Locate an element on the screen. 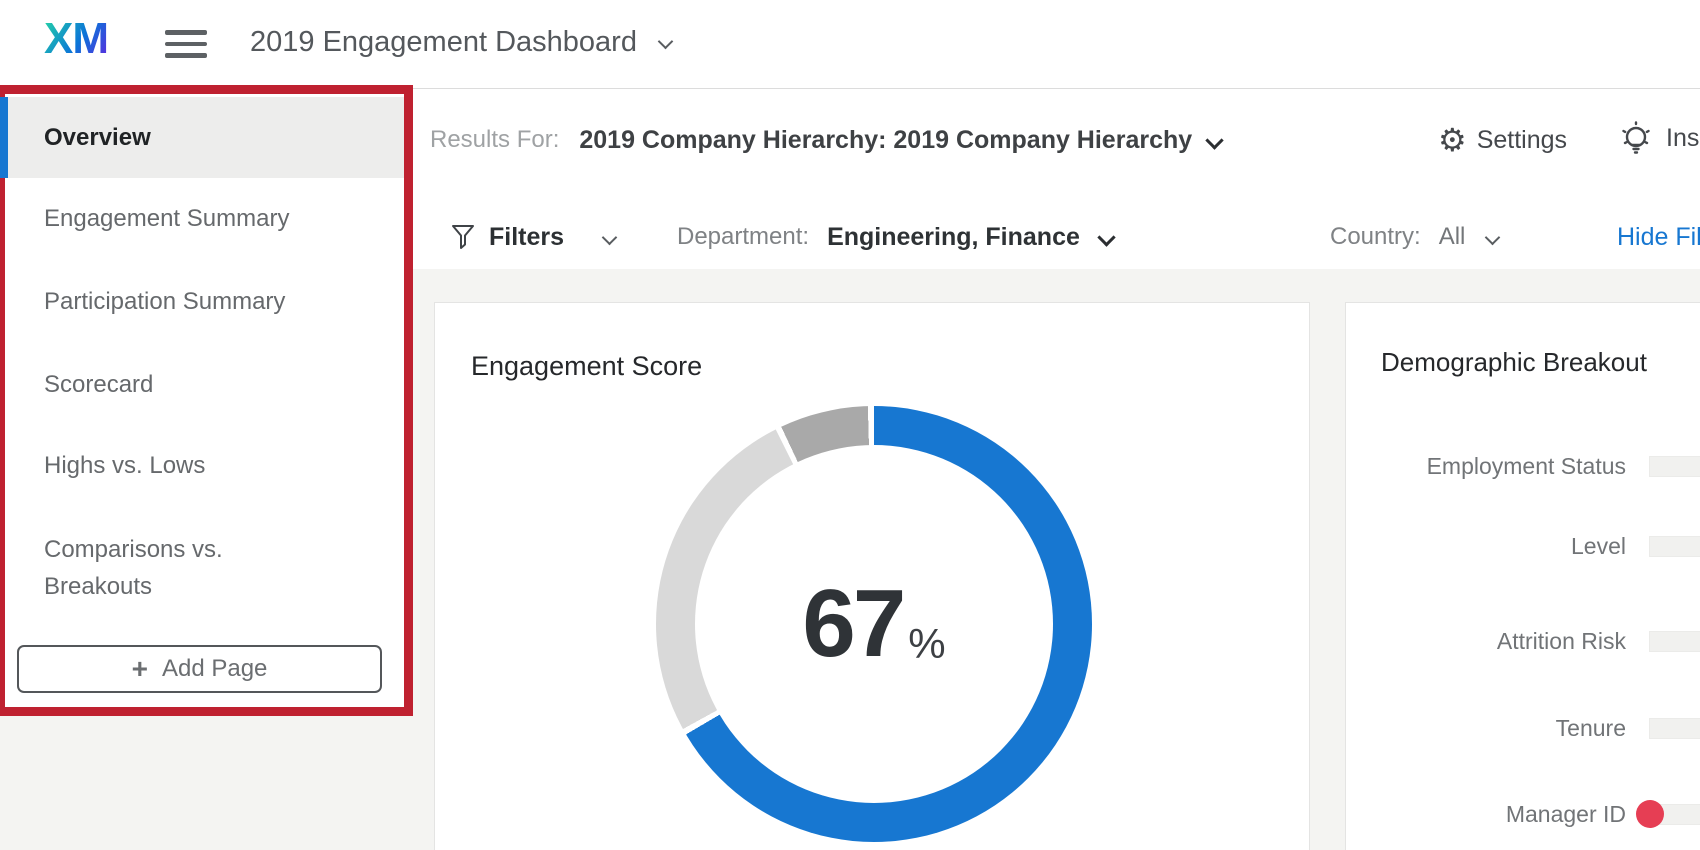 The image size is (1700, 850). demographic-row: Tenure is located at coordinates (1523, 728).